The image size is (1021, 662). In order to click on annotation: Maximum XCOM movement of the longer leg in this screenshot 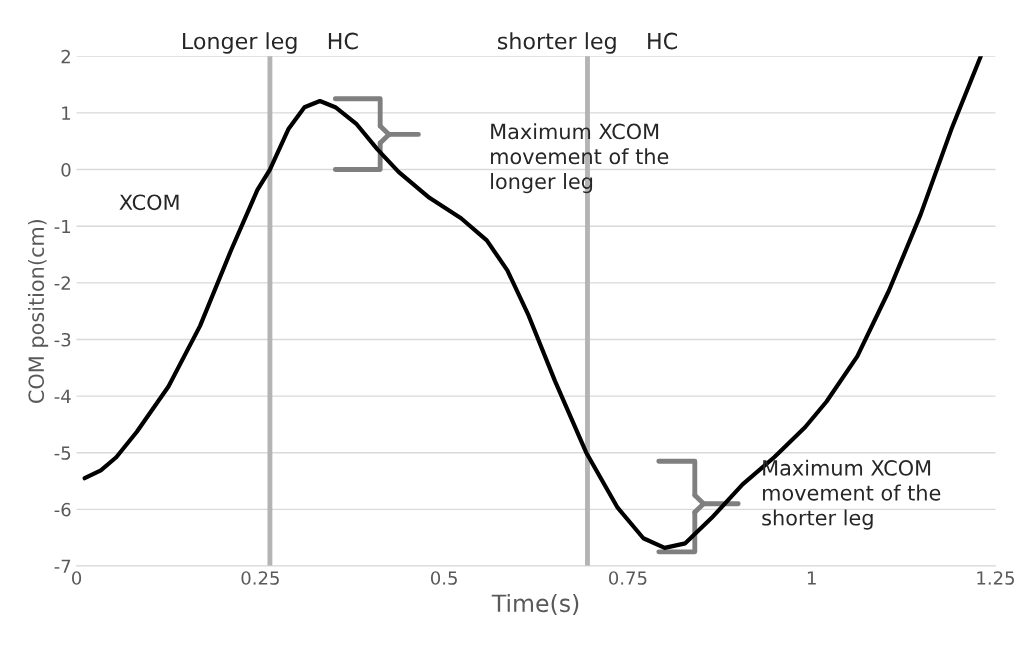, I will do `click(580, 158)`.